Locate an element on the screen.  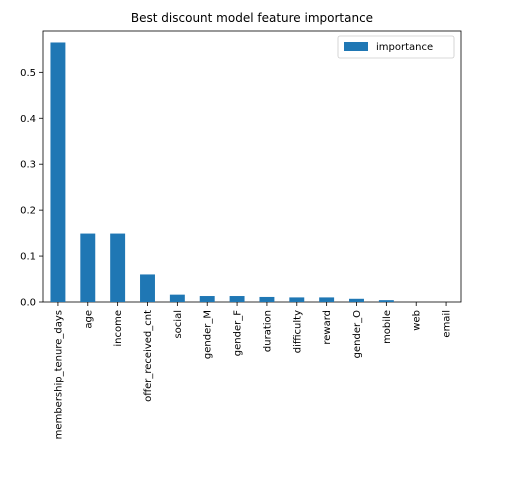
x-tick-label: duration is located at coordinates (267, 331).